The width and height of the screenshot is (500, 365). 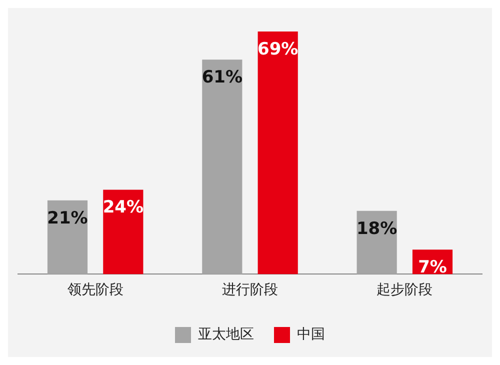 I want to click on x-tick-label: 领先阶段, so click(x=95, y=290).